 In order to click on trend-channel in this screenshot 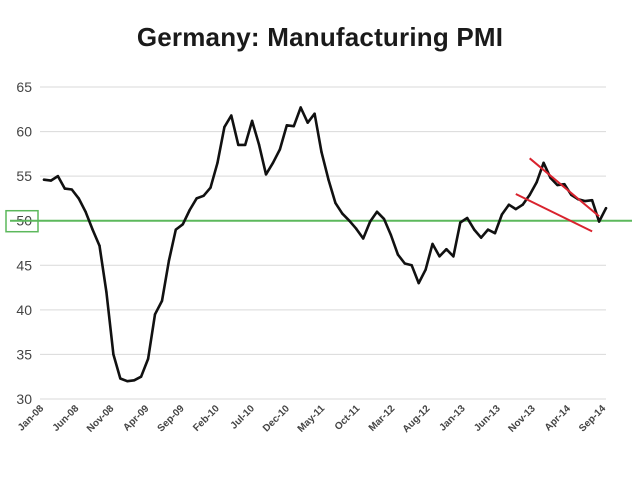, I will do `click(557, 195)`.